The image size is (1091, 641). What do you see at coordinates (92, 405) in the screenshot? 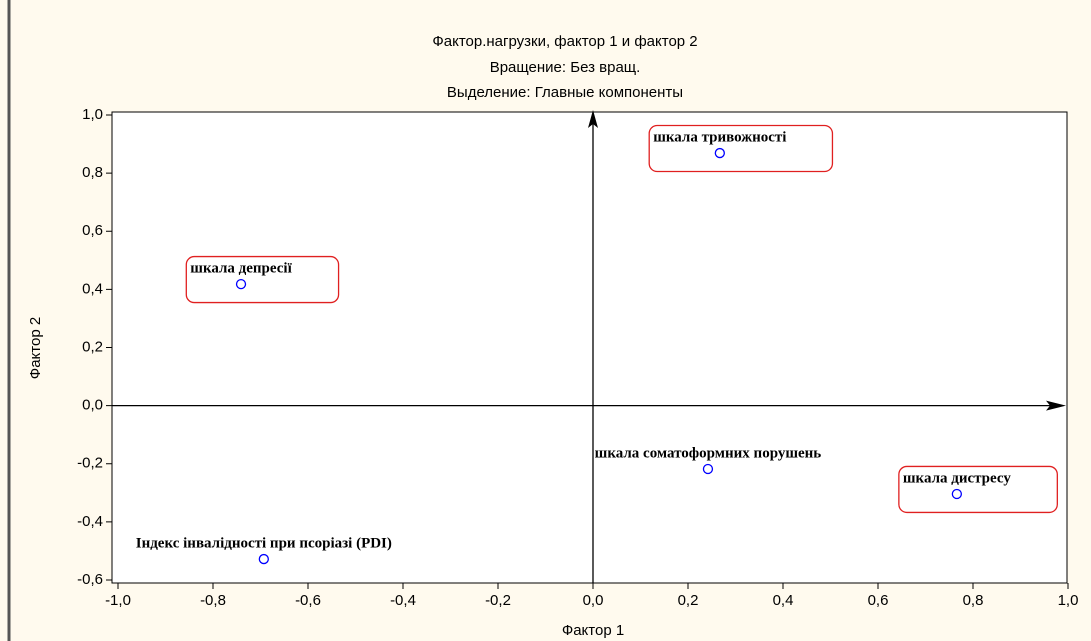
I see `y-tick-label: 0,0` at bounding box center [92, 405].